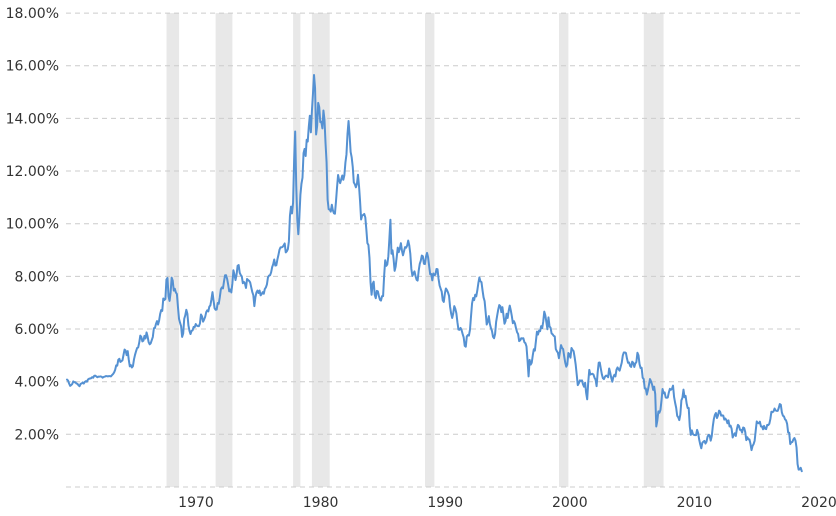 The image size is (836, 516). Describe the element at coordinates (507, 503) in the screenshot. I see `x-axis-labels: 1970 1980 1990 2000 2010 2020` at that location.